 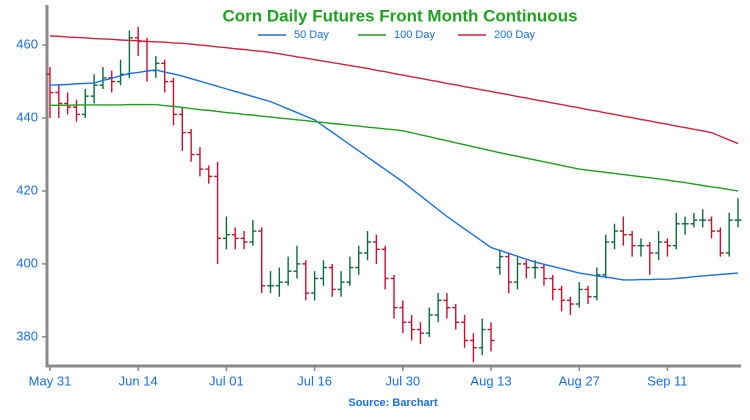 What do you see at coordinates (667, 380) in the screenshot?
I see `x-tick-label: Sep 11` at bounding box center [667, 380].